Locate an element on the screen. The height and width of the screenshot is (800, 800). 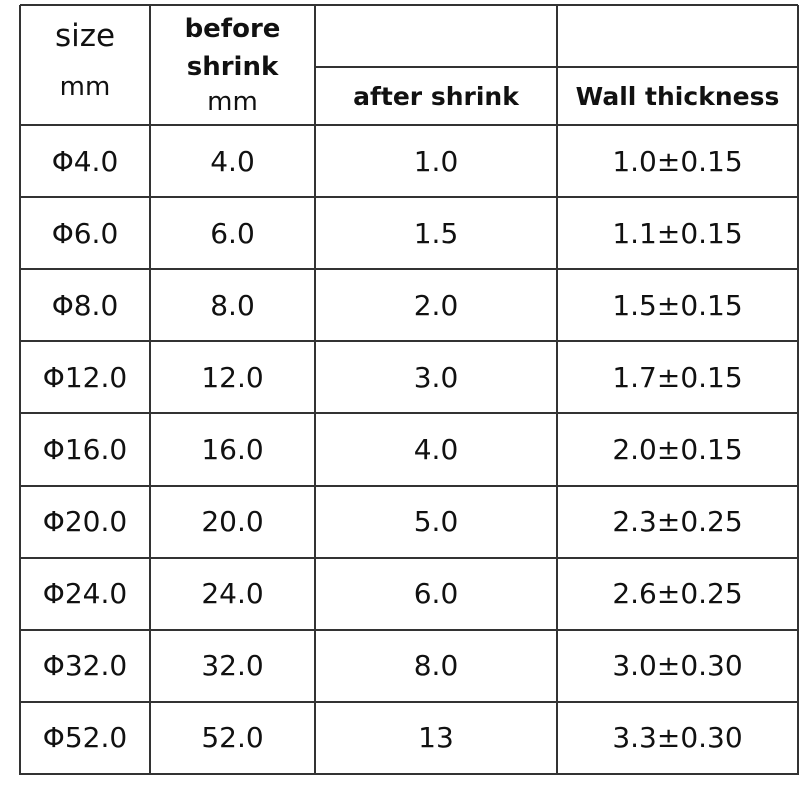
table-cell: 1.1±0.15 is located at coordinates (677, 233).